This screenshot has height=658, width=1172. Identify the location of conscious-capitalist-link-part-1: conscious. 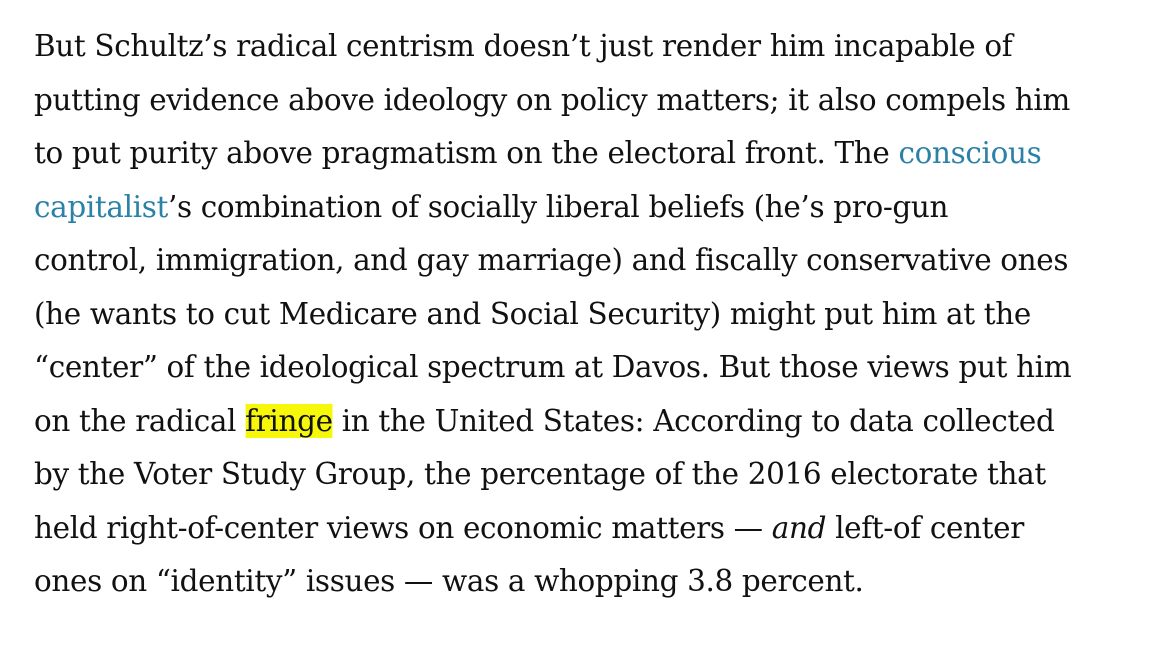
(970, 153).